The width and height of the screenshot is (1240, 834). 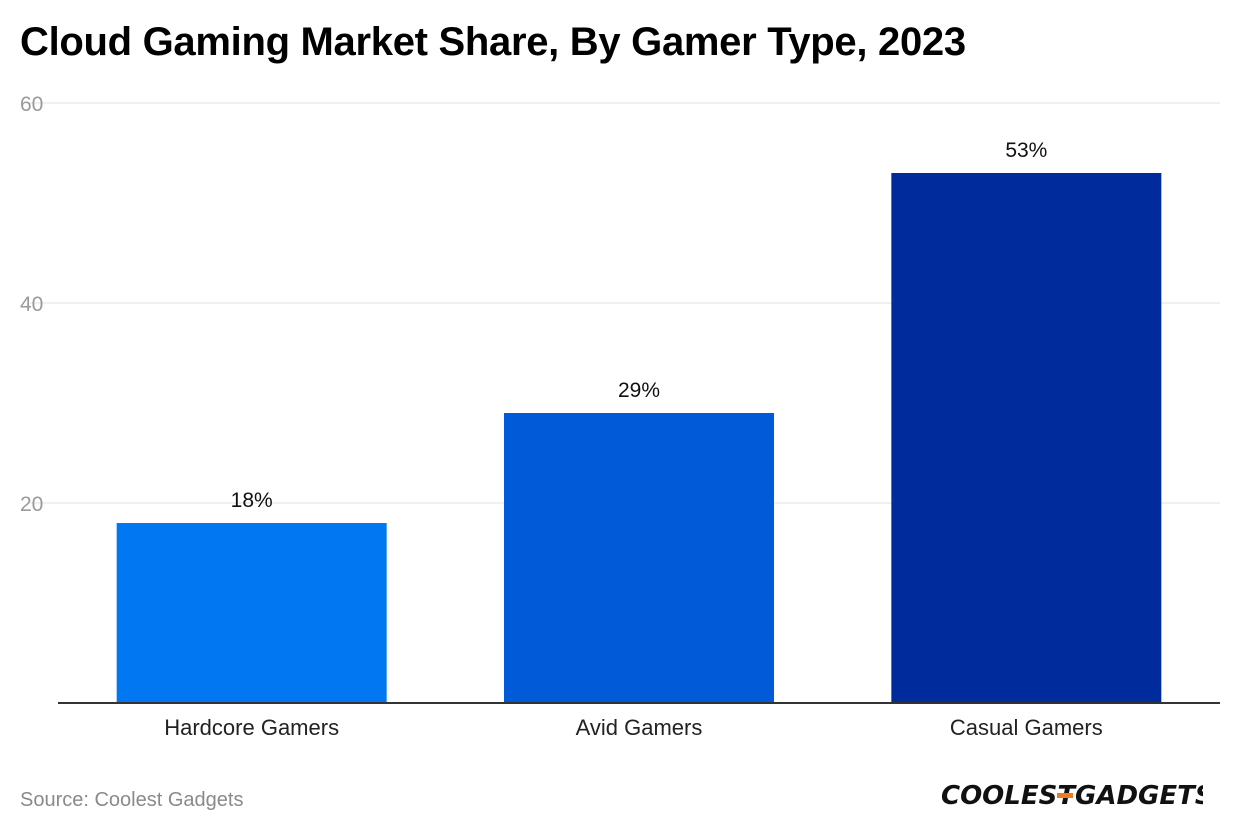 I want to click on x-tick-label: Hardcore Gamers, so click(x=251, y=727).